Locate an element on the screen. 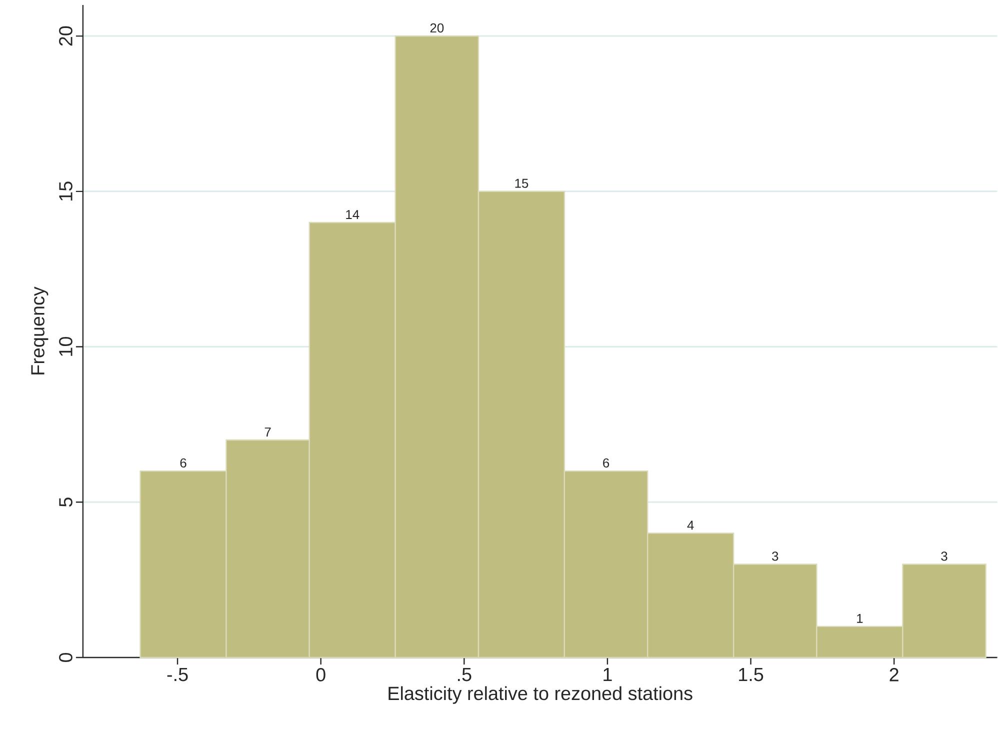 This screenshot has width=998, height=731. x-tick-label: 0 is located at coordinates (321, 675).